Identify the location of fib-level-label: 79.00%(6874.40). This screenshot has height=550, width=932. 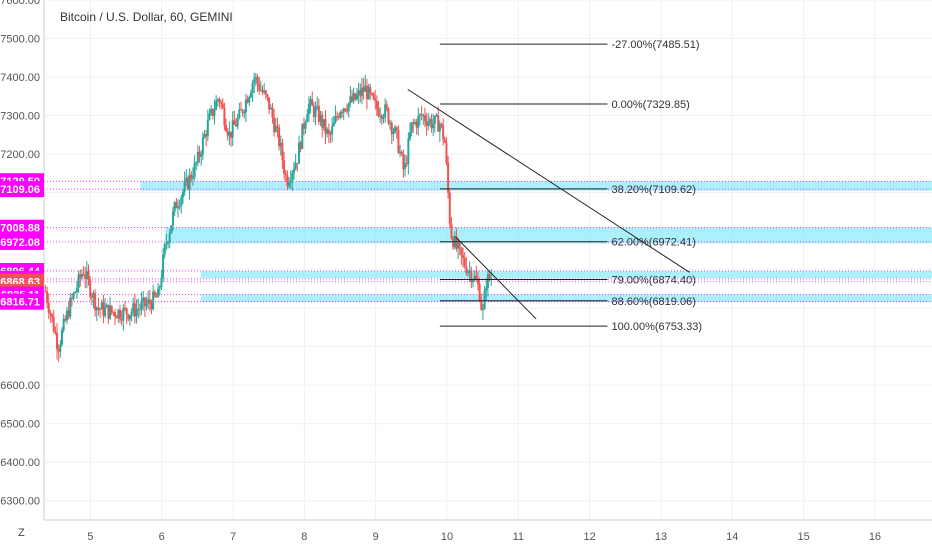
(653, 280).